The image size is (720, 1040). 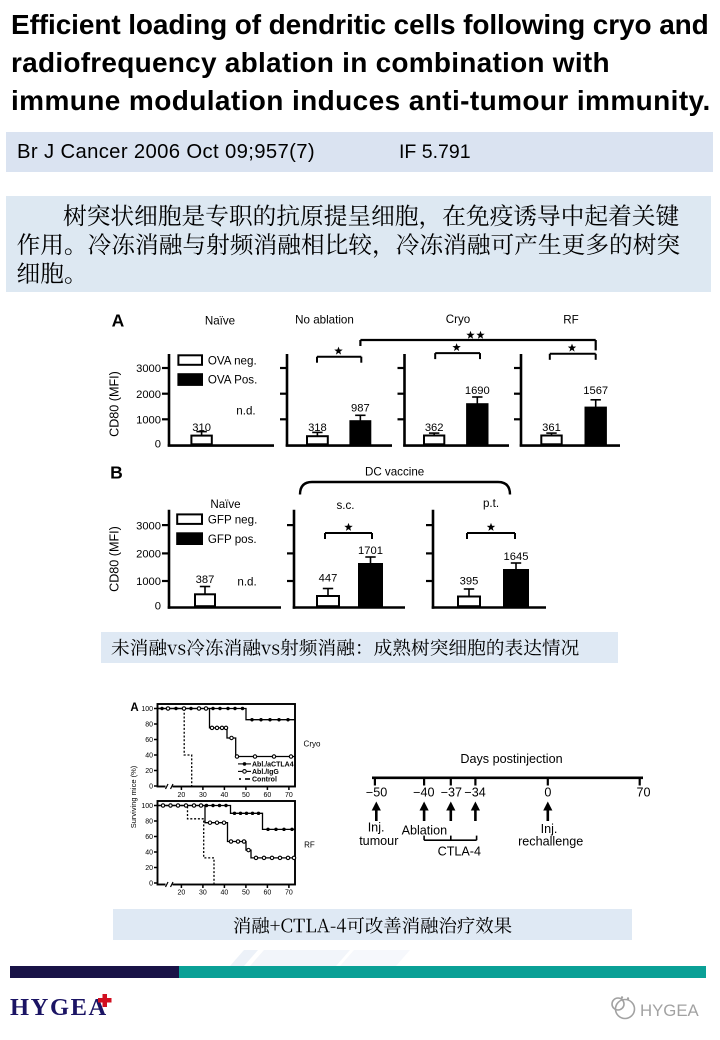 What do you see at coordinates (273, 765) in the screenshot?
I see `svg-text: Abl./aCTLA4` at bounding box center [273, 765].